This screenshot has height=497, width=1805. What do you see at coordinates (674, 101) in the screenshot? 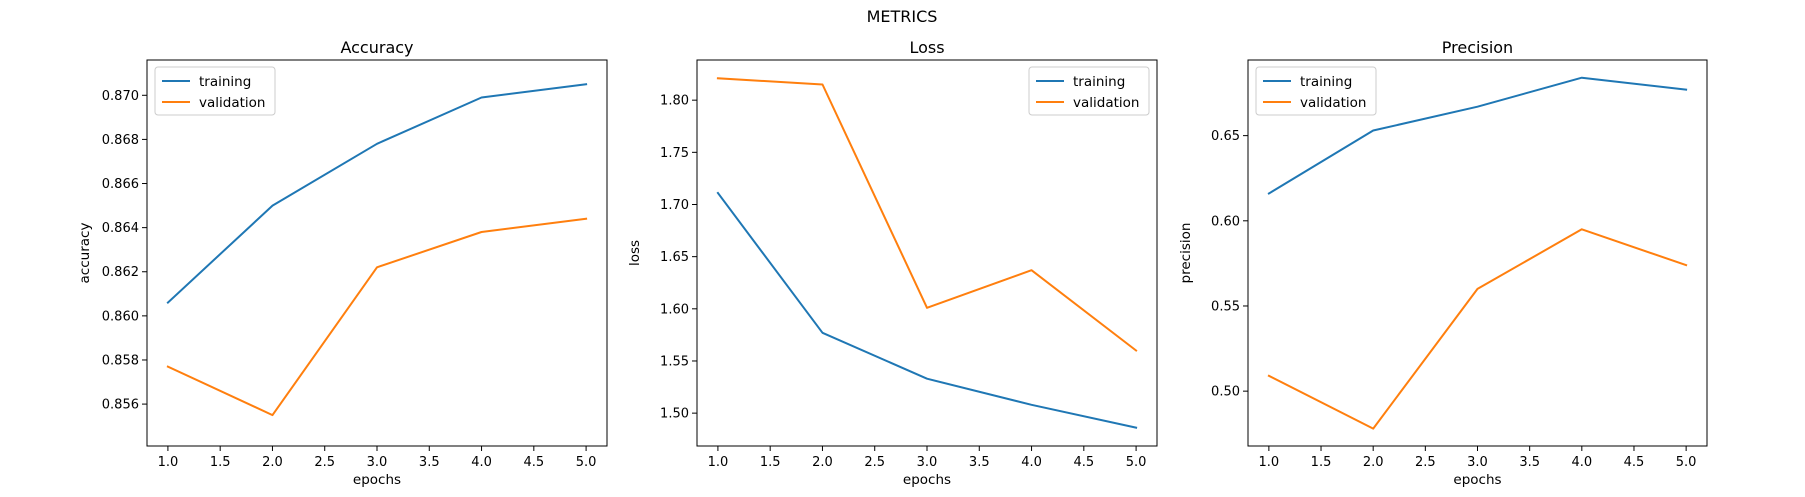
I see `y-tick-label: 1.80` at bounding box center [674, 101].